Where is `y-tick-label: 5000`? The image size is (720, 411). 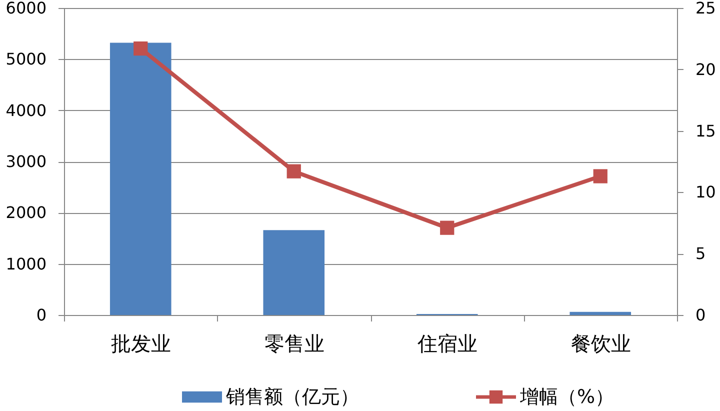
y-tick-label: 5000 is located at coordinates (26, 59).